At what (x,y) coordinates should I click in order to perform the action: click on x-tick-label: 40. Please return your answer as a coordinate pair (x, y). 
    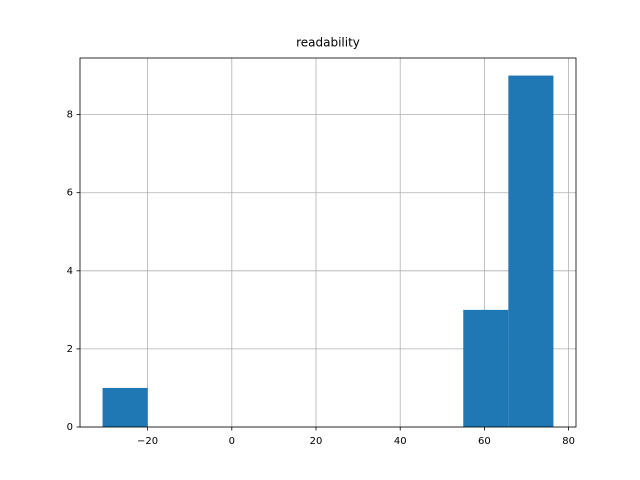
    Looking at the image, I should click on (400, 441).